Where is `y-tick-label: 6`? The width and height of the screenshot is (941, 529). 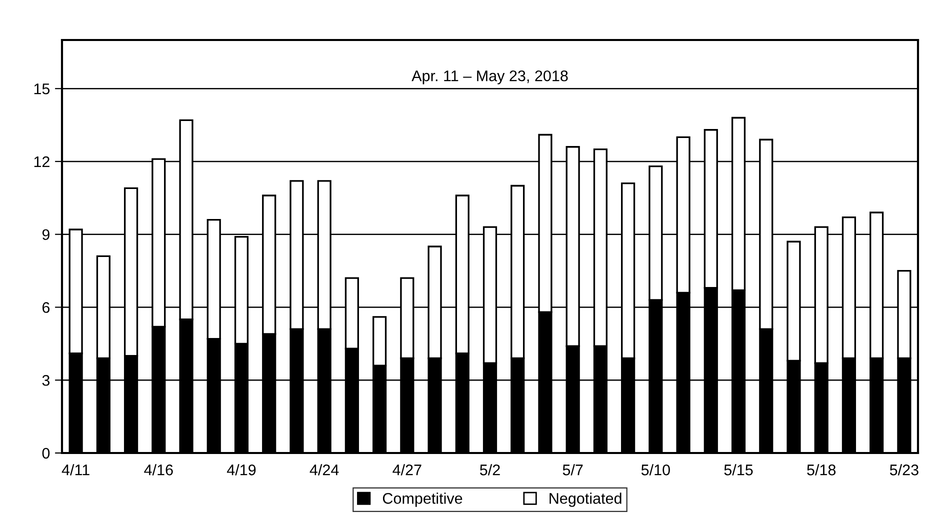 y-tick-label: 6 is located at coordinates (46, 307).